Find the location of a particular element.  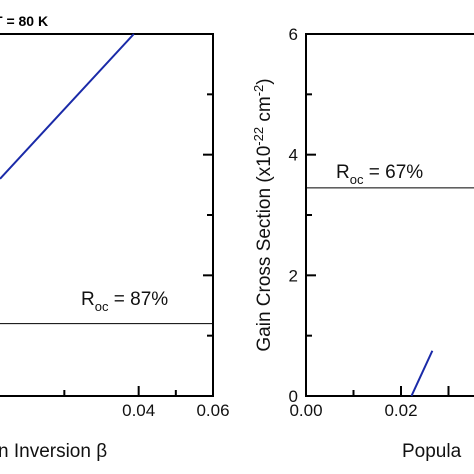

right-y-axis-title: Gain Cross Section (x10-22 cm-2) is located at coordinates (263, 214).